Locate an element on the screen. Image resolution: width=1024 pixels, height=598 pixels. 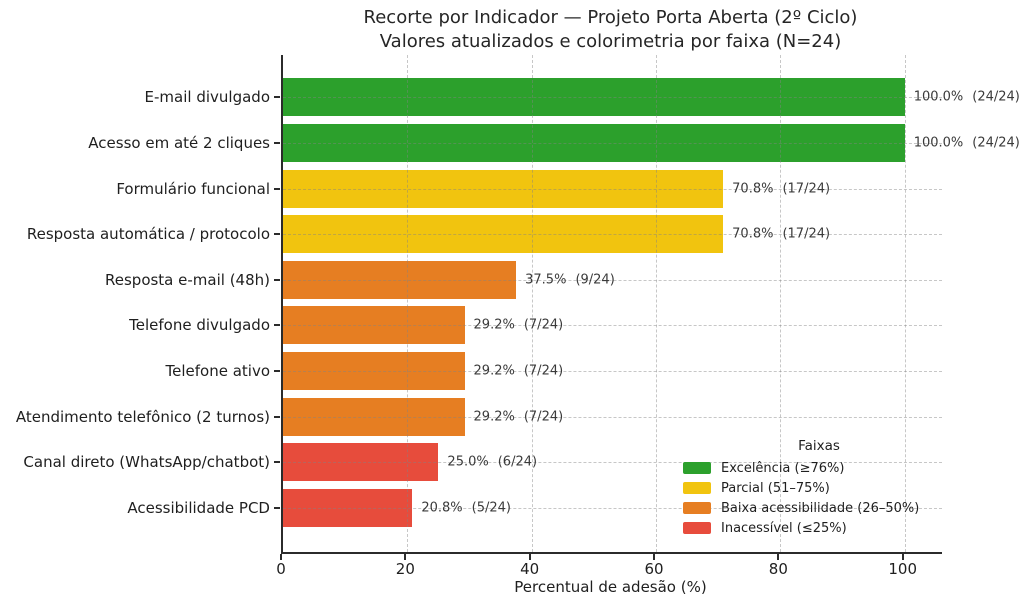
legend-swatch-parcial is located at coordinates (697, 488).